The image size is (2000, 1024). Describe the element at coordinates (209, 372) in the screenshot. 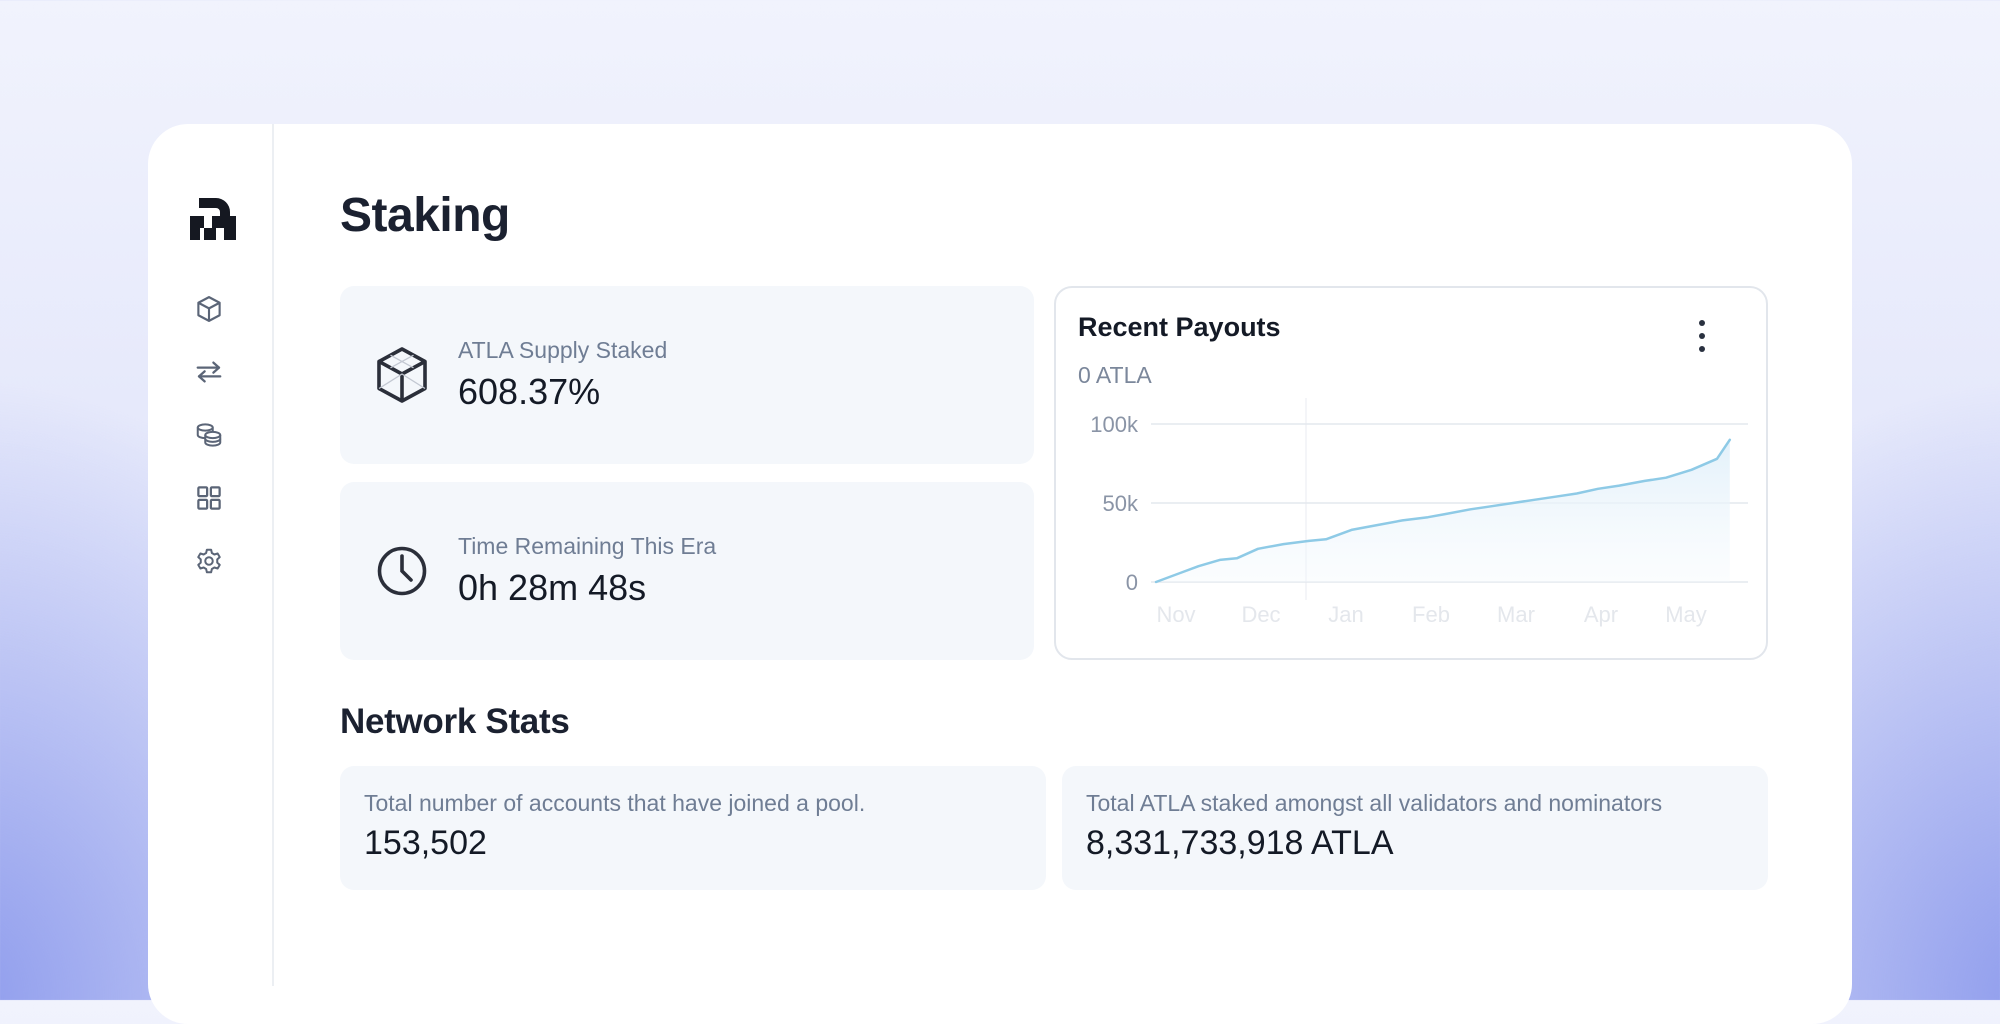

I see `transfer-icon` at that location.